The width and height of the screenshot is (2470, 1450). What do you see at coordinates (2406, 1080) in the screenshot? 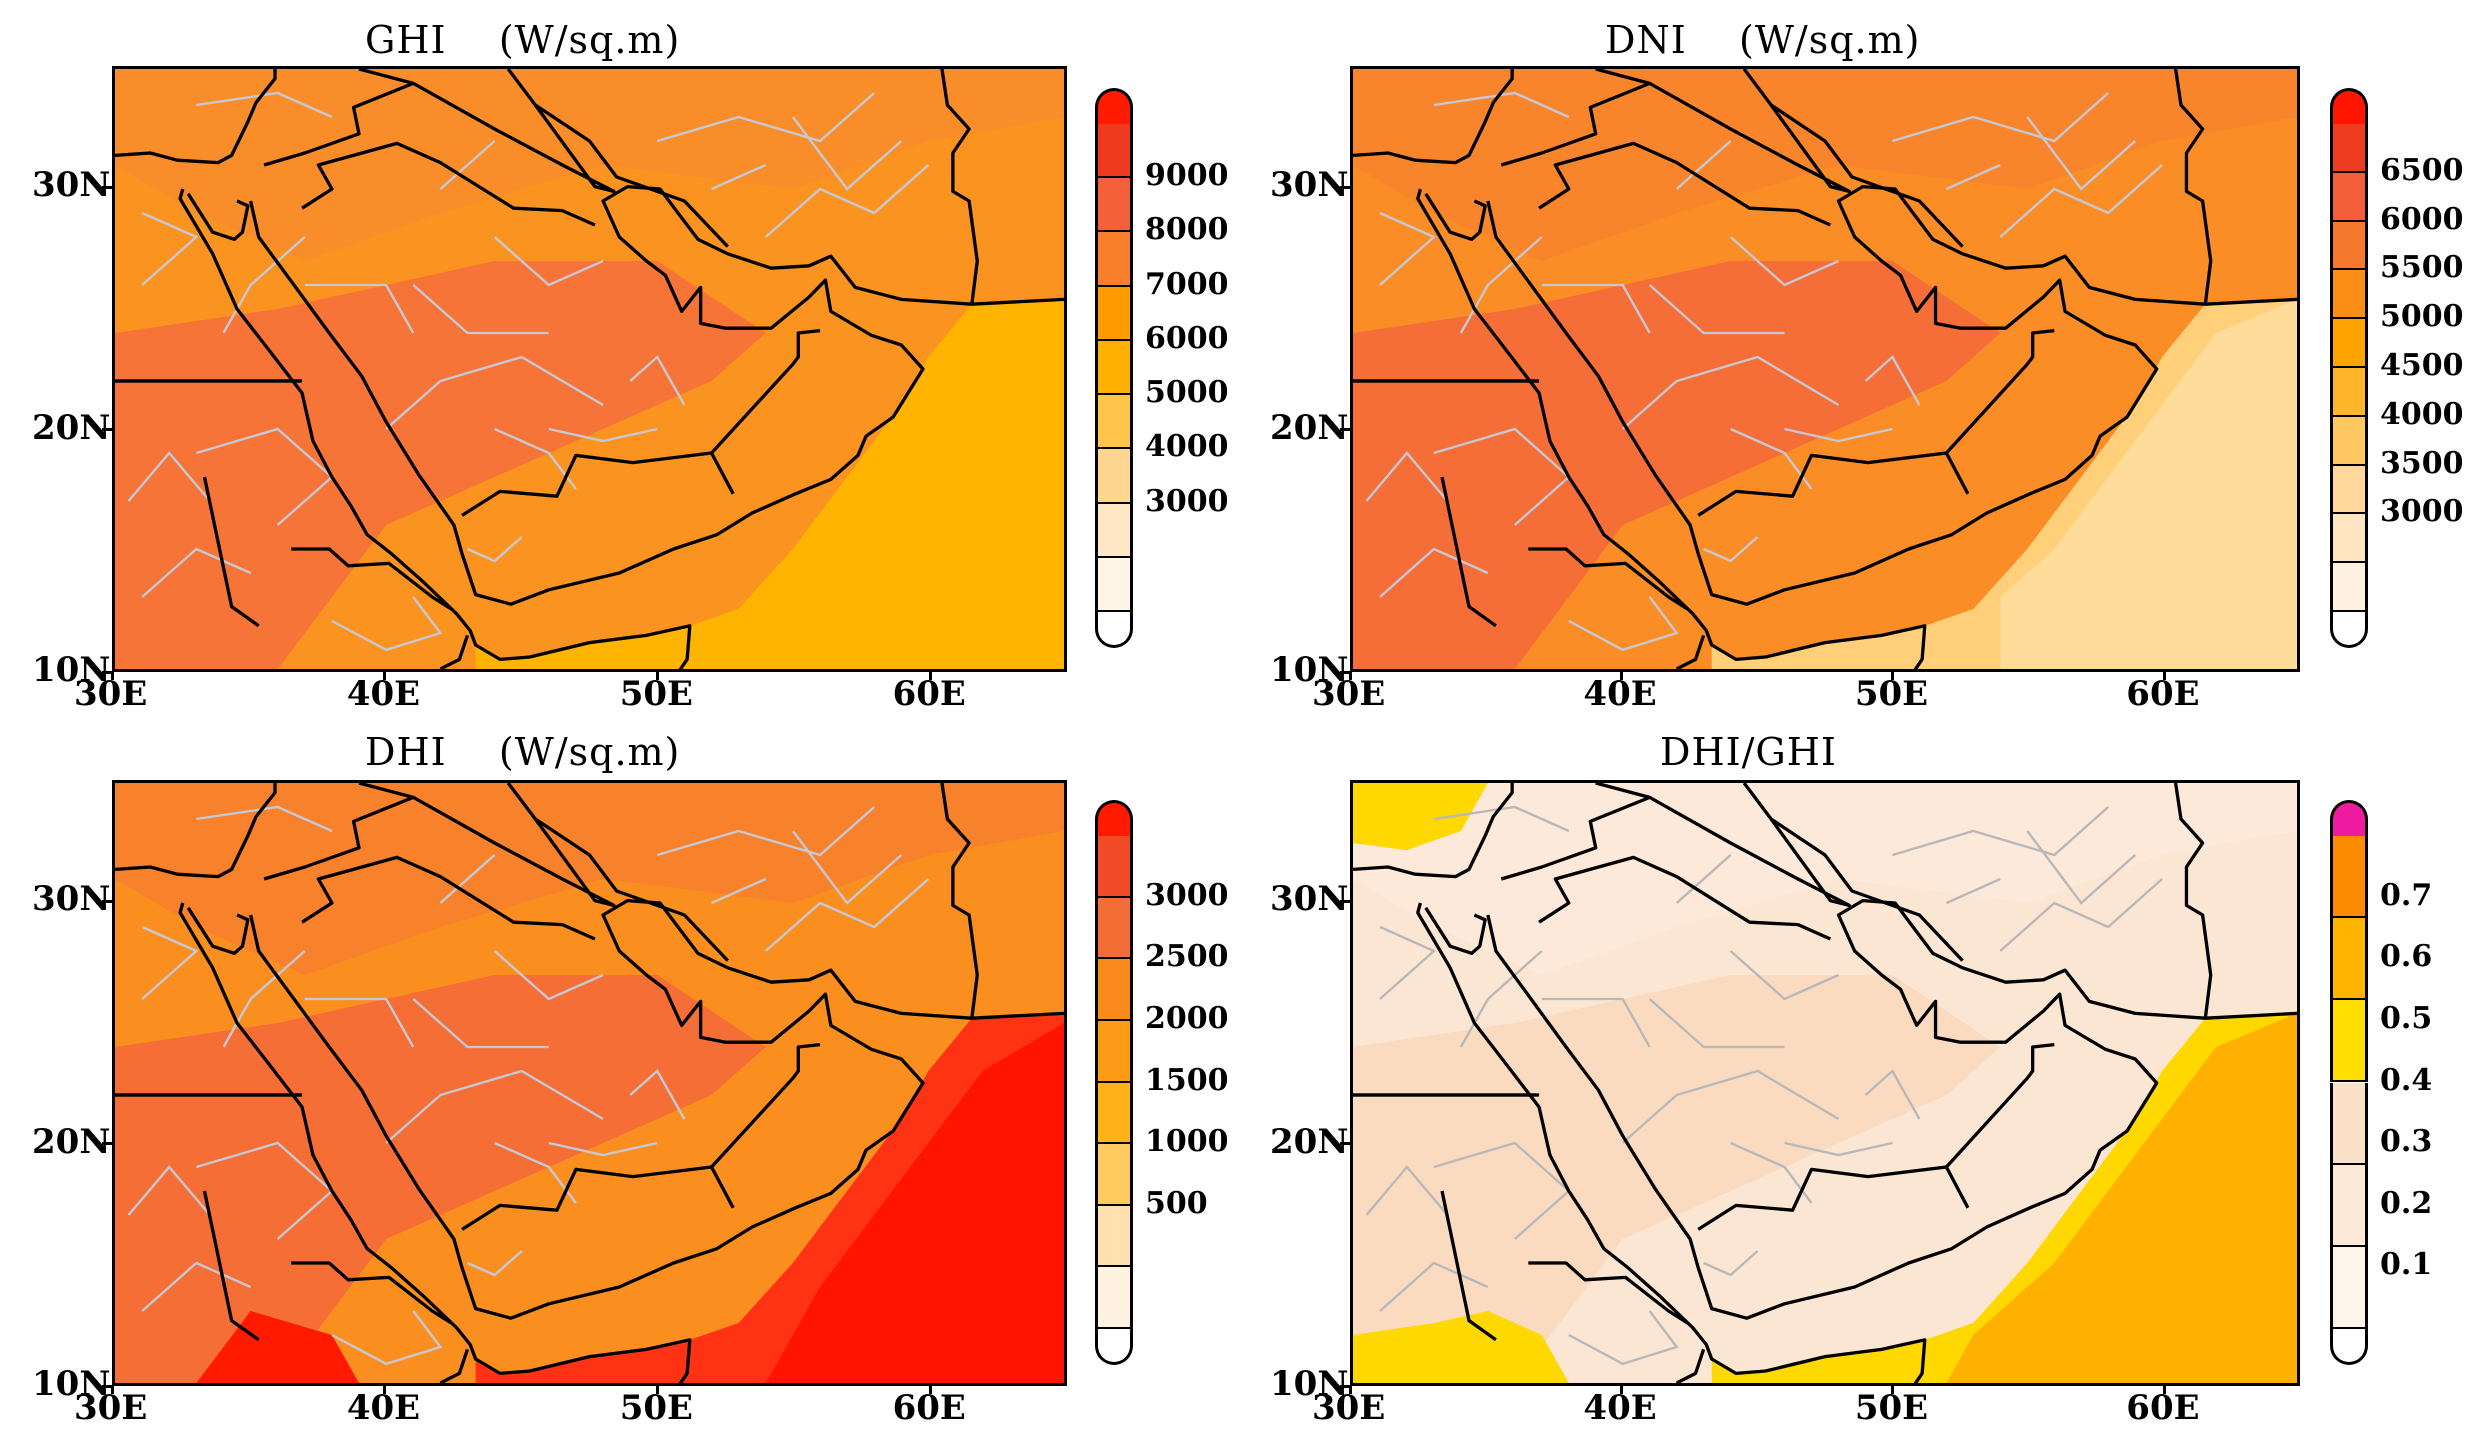
I see `colorbar-label: 0.4` at bounding box center [2406, 1080].